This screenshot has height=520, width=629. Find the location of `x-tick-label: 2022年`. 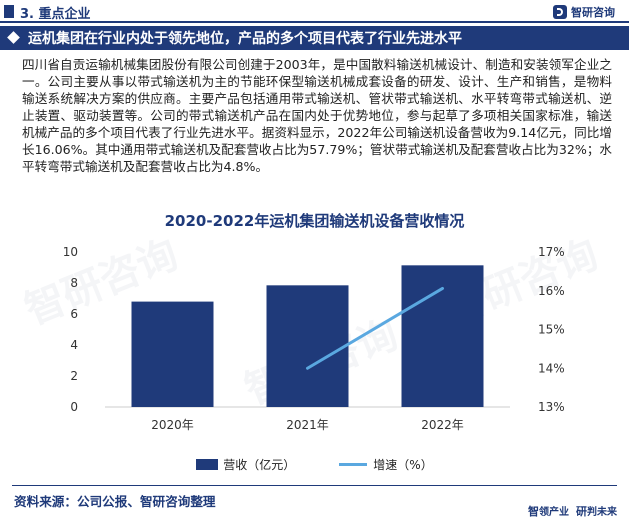

x-tick-label: 2022年 is located at coordinates (442, 425).